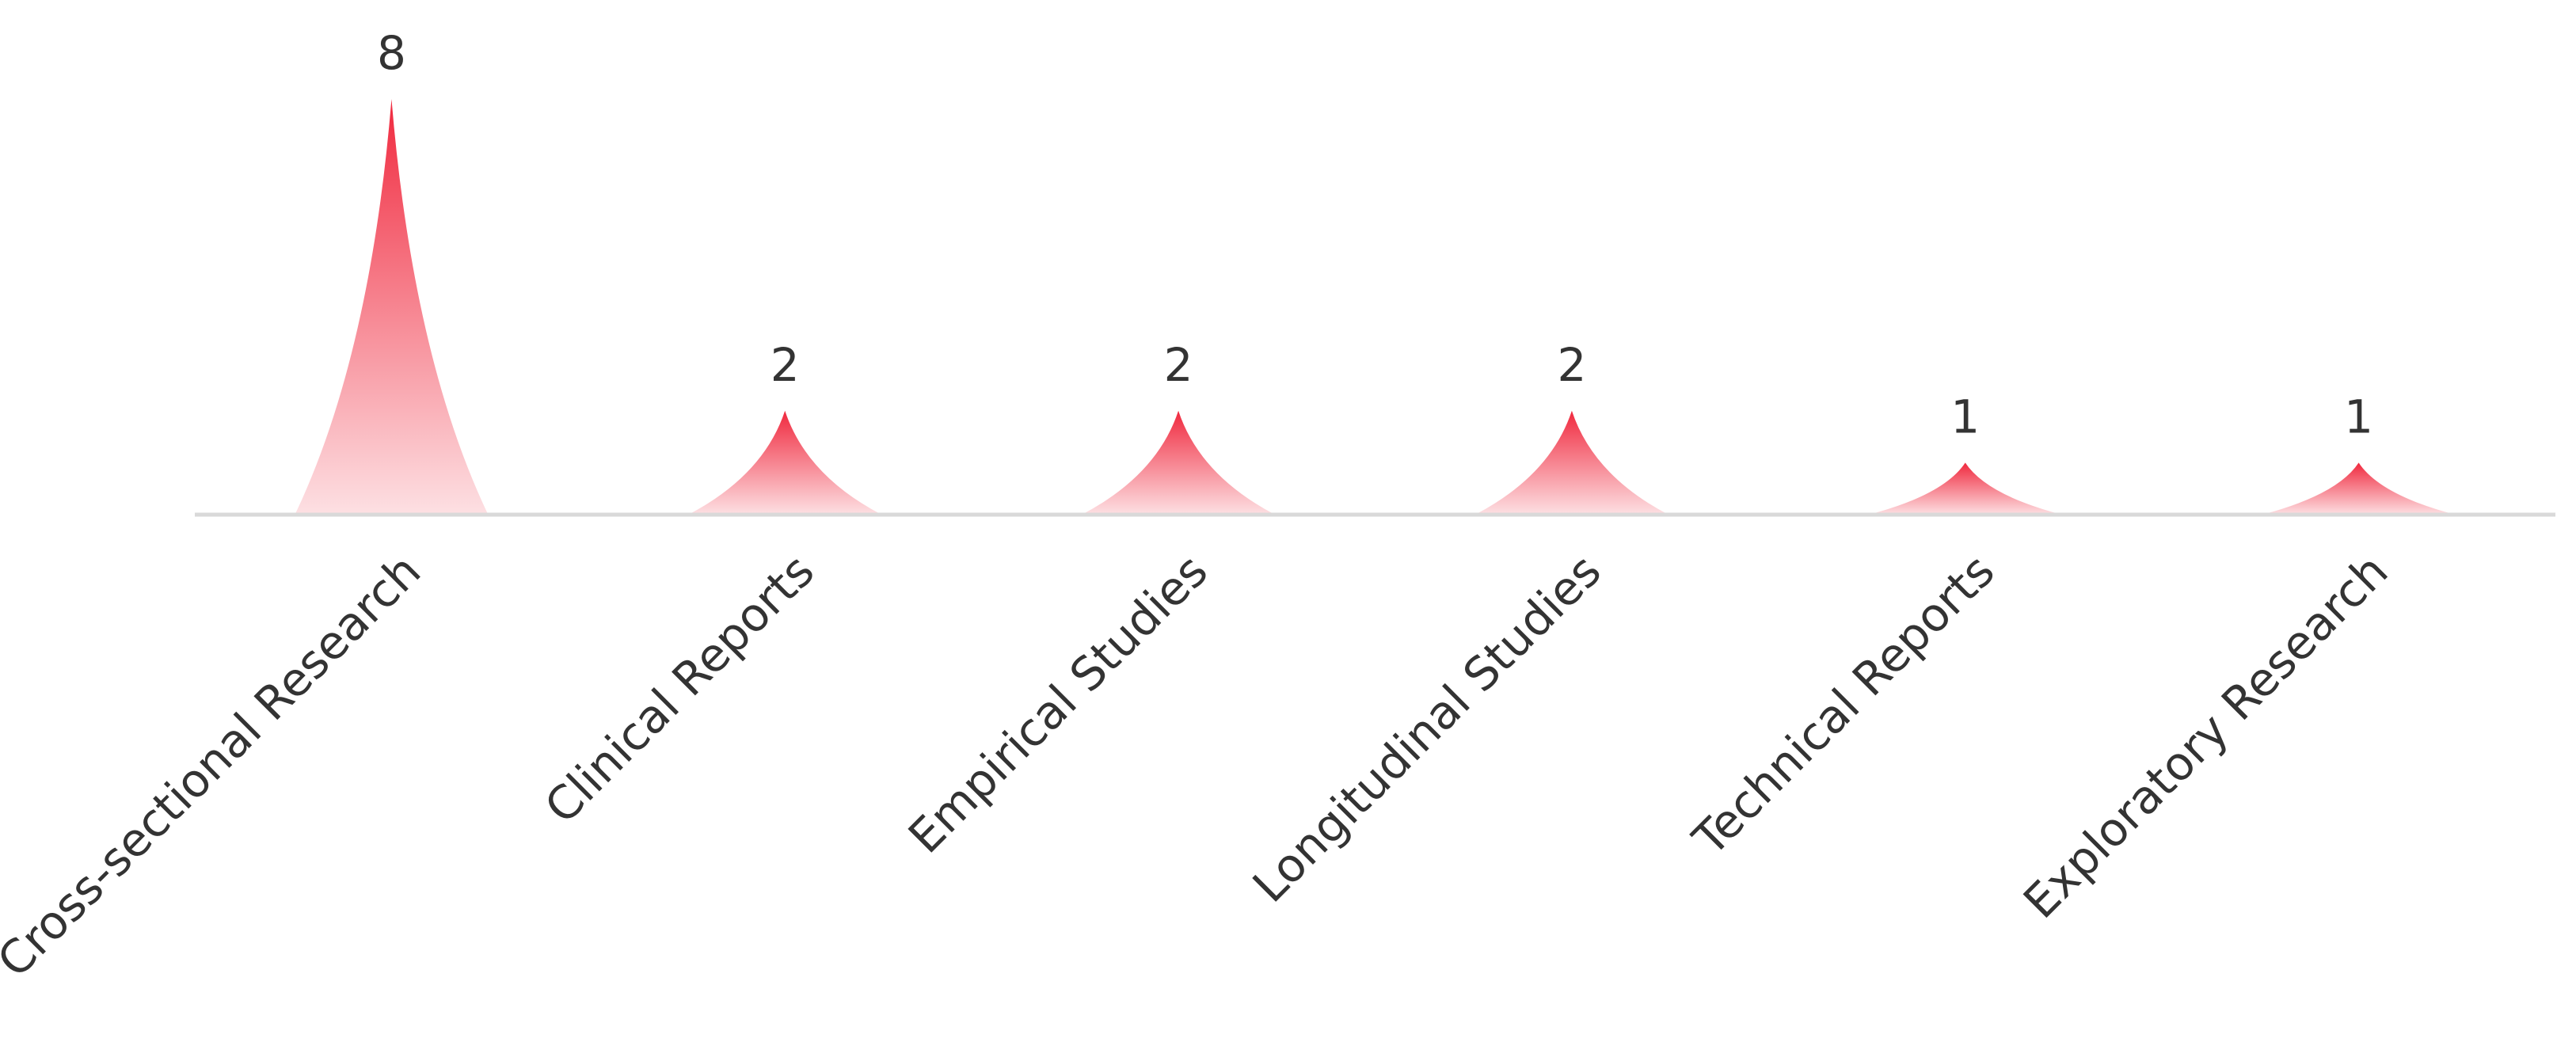 The height and width of the screenshot is (1038, 2576). Describe the element at coordinates (2358, 417) in the screenshot. I see `value-label-exploratory-research: 1` at that location.